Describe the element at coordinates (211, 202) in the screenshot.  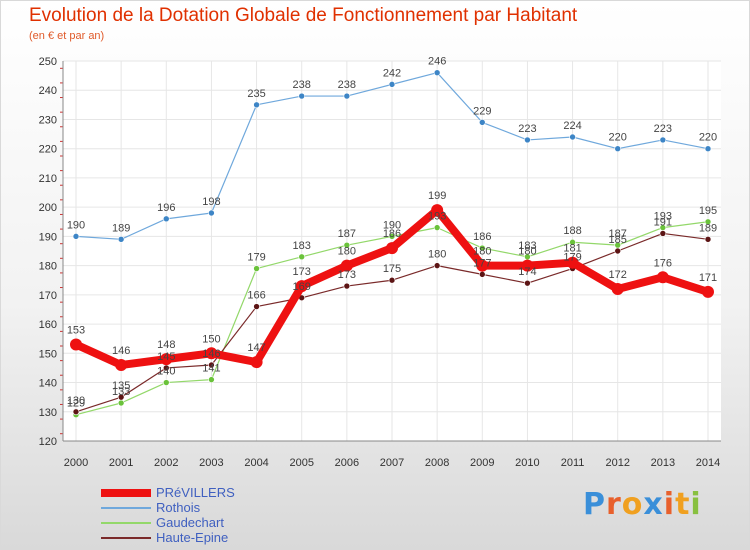
I see `data-label-rothois: 198` at that location.